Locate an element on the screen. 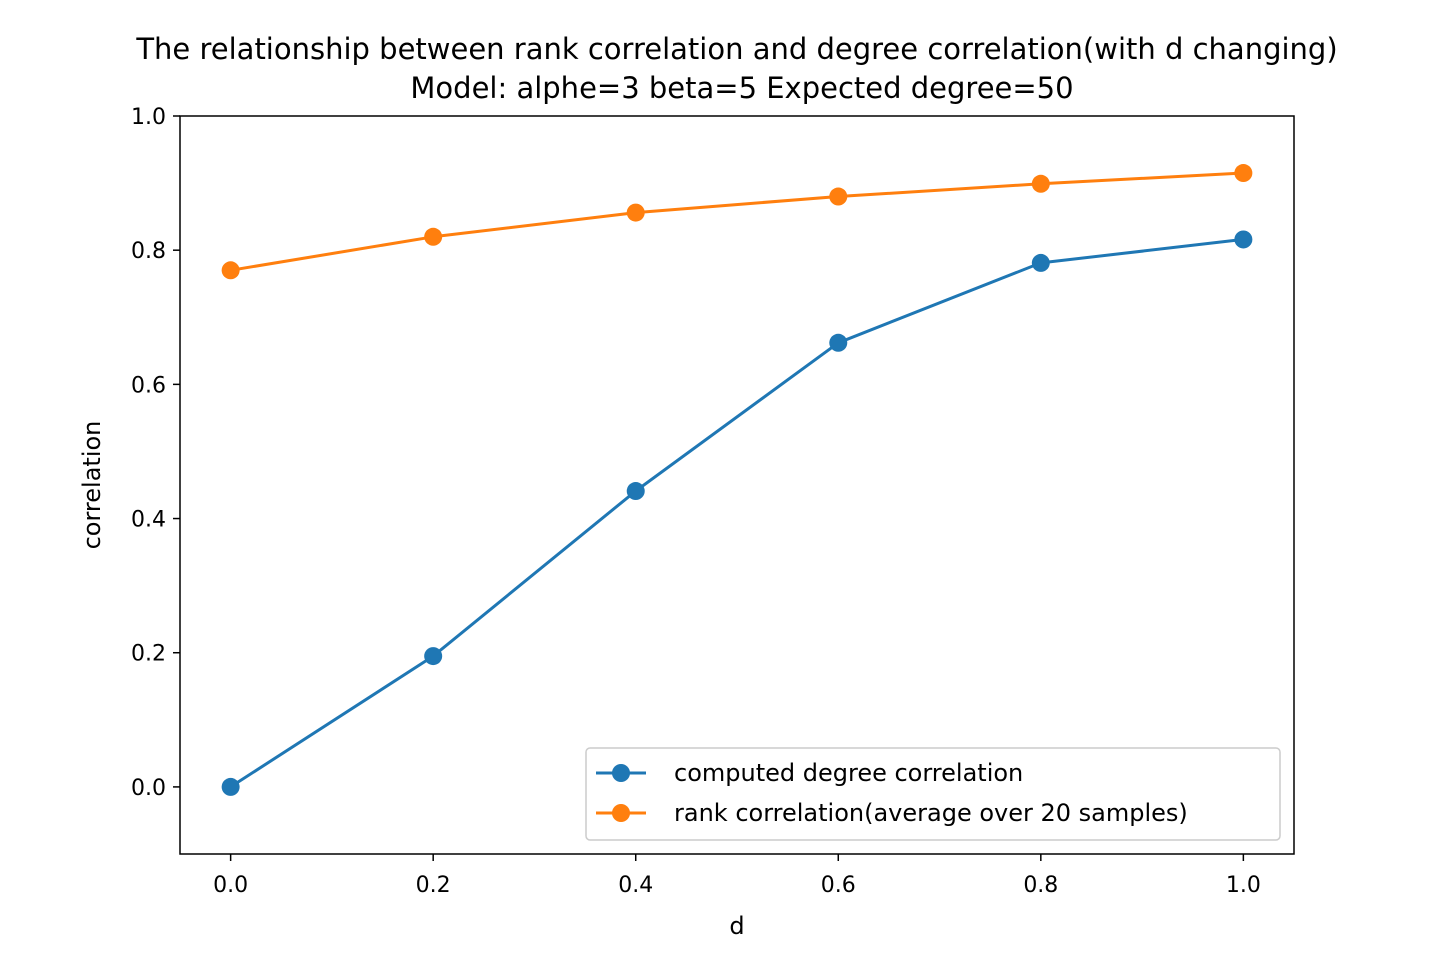 The image size is (1438, 960). series-line is located at coordinates (737, 221).